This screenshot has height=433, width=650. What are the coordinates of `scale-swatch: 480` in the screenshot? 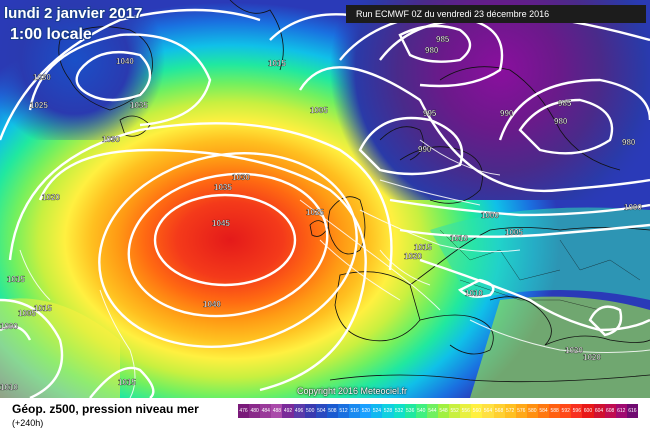 It's located at (255, 411).